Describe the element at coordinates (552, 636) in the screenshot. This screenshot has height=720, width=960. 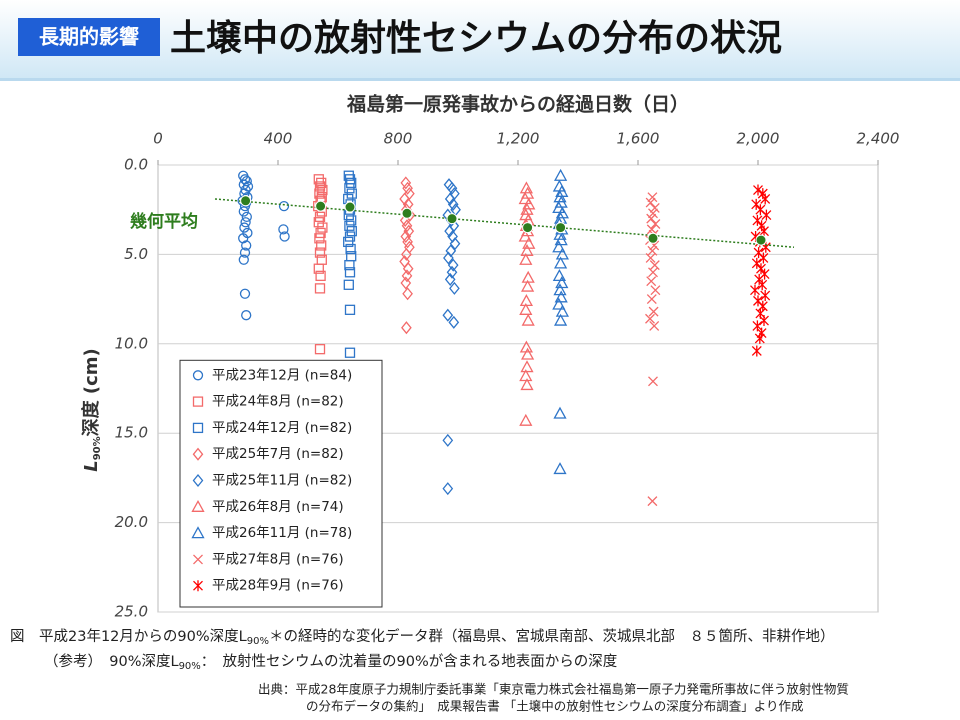
I see `caption-part: ＊の経時的な変化データ群（福島県、宮城県南部、茨城県北部 ８５箇所、非耕作地）` at that location.